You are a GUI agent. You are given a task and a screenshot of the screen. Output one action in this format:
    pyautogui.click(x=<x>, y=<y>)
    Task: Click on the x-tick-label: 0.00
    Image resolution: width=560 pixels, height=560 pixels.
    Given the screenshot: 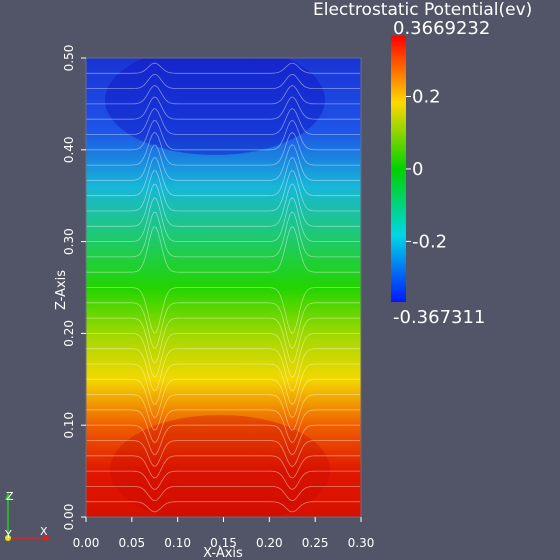 What is the action you would take?
    pyautogui.click(x=86, y=543)
    